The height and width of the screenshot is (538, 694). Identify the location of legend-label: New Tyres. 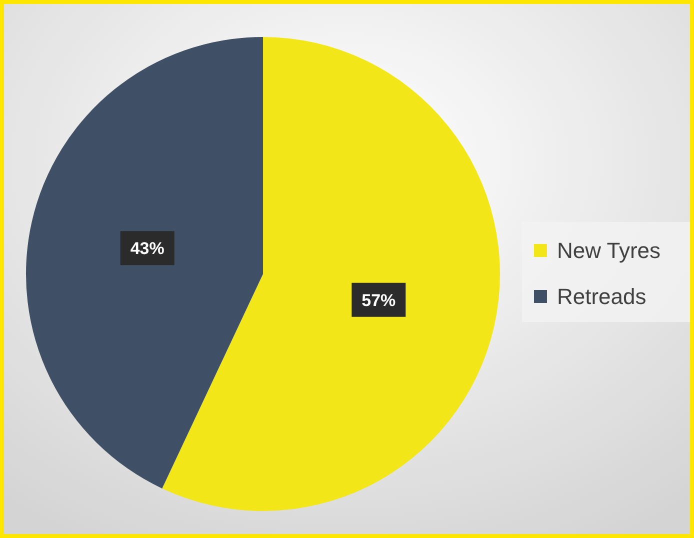
(609, 250).